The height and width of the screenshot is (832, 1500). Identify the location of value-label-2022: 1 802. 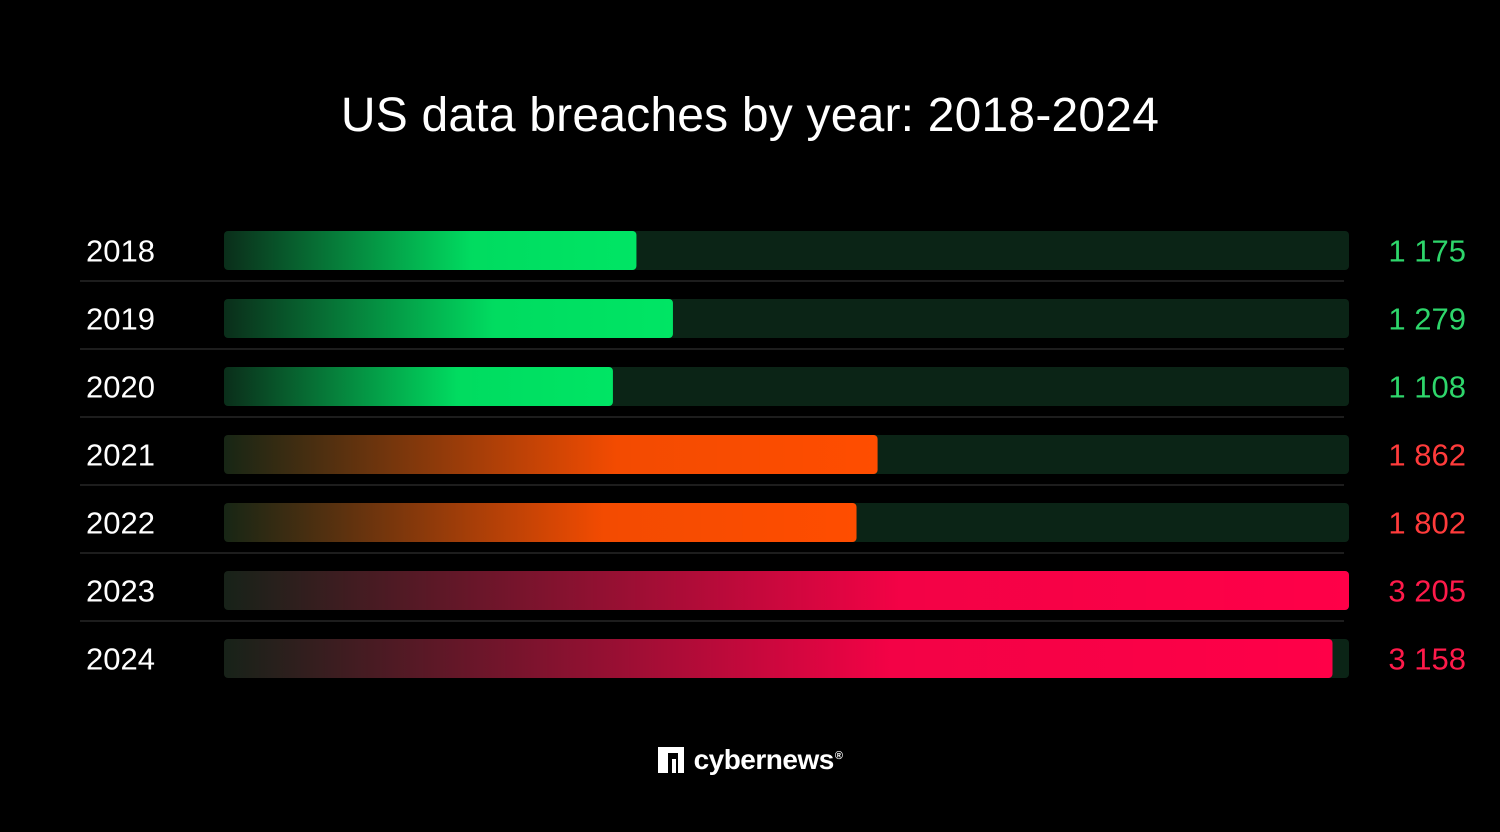
(1427, 523).